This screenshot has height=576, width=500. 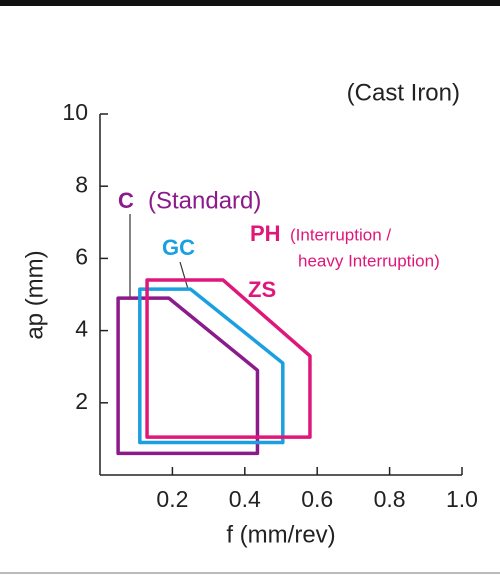 What do you see at coordinates (390, 499) in the screenshot?
I see `x-tick-label: 0.8` at bounding box center [390, 499].